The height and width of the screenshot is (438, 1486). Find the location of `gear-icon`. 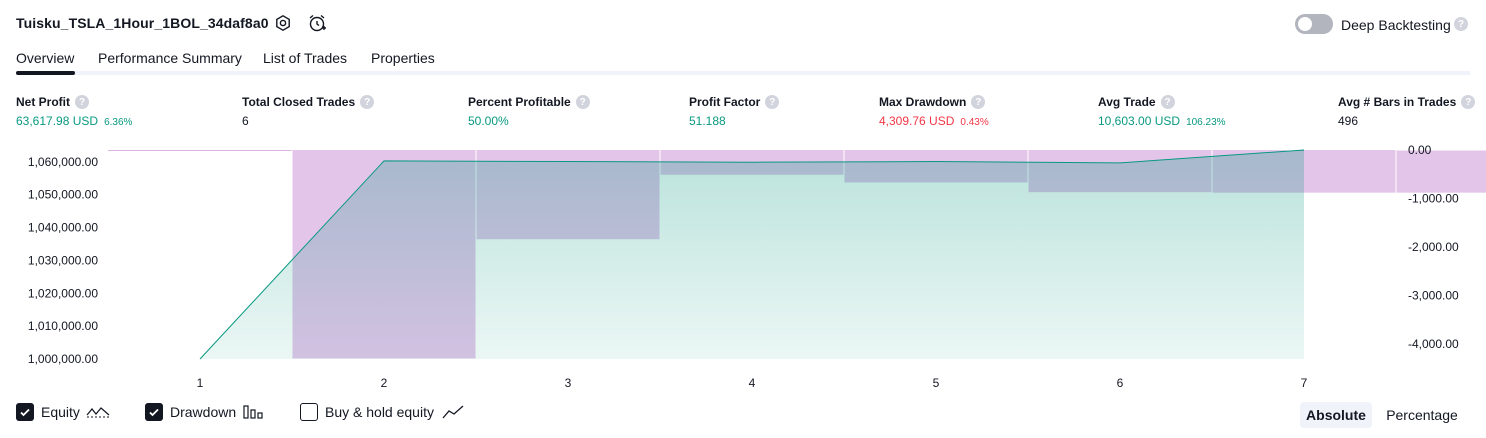

gear-icon is located at coordinates (283, 23).